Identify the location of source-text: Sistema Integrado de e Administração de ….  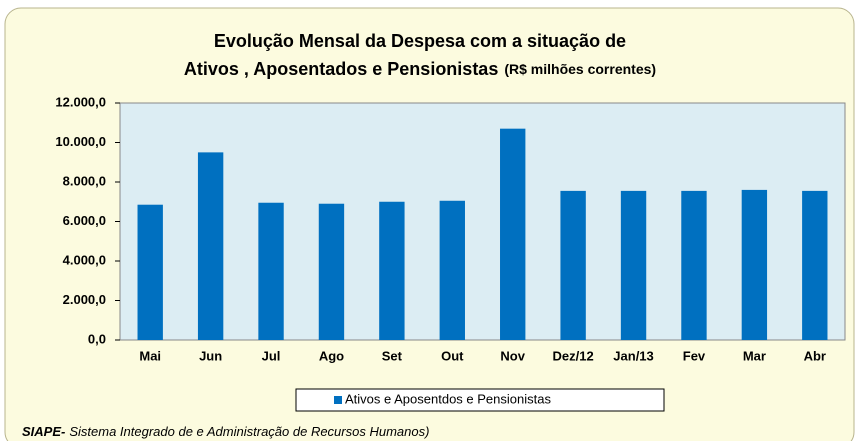
(249, 431).